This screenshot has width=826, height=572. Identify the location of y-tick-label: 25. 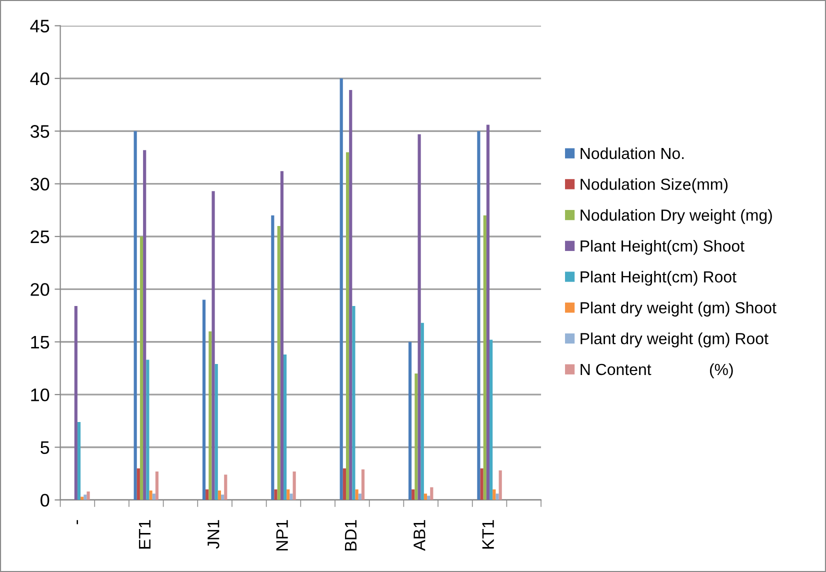
(40, 237).